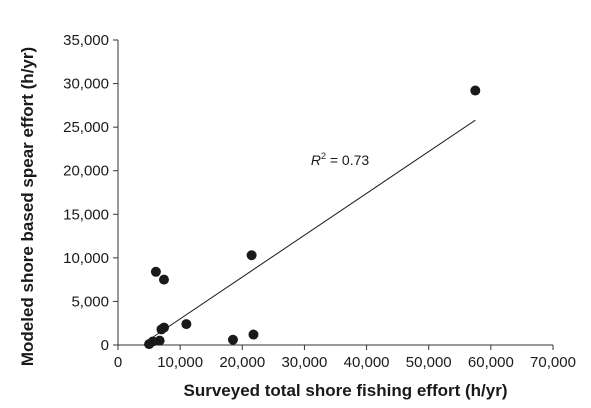  What do you see at coordinates (491, 362) in the screenshot?
I see `x-tick-label: 60,000` at bounding box center [491, 362].